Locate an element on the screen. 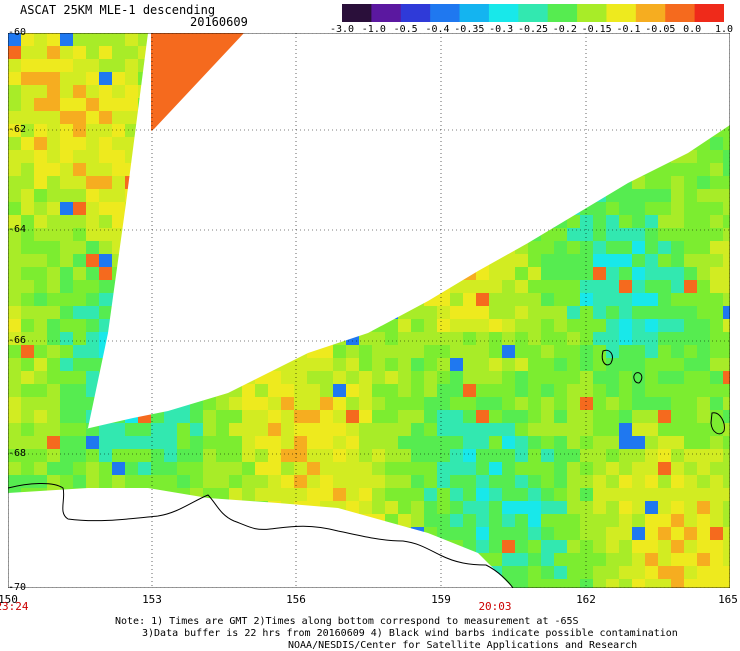 The height and width of the screenshot is (651, 740). longitude-label: 150 is located at coordinates (9, 599).